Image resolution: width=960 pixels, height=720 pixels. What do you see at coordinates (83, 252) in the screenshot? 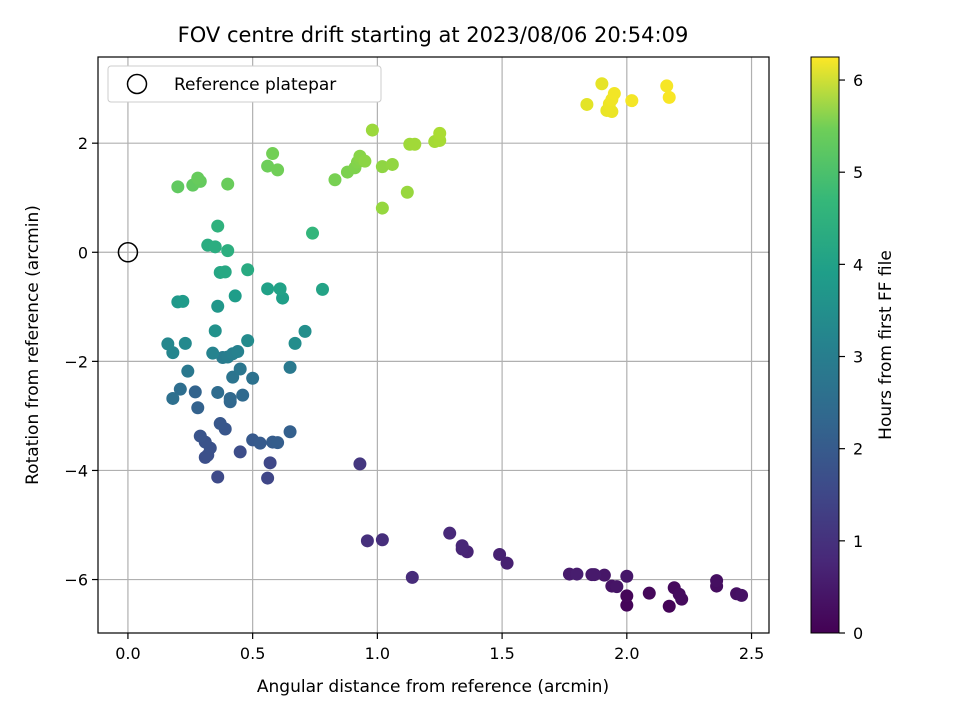
I see `y-tick-label: 0` at bounding box center [83, 252].